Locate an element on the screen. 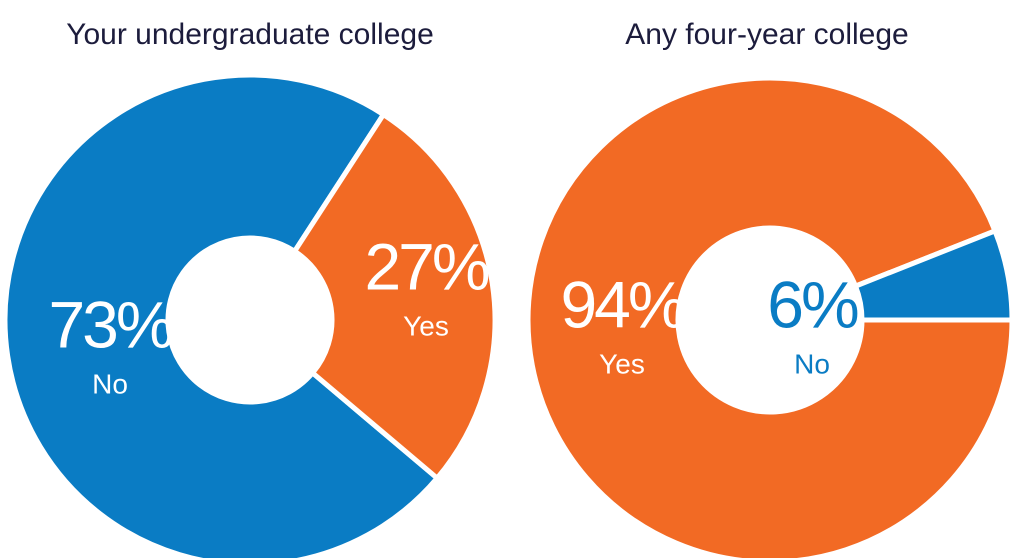 This screenshot has height=558, width=1015. value-label: 27% is located at coordinates (426, 266).